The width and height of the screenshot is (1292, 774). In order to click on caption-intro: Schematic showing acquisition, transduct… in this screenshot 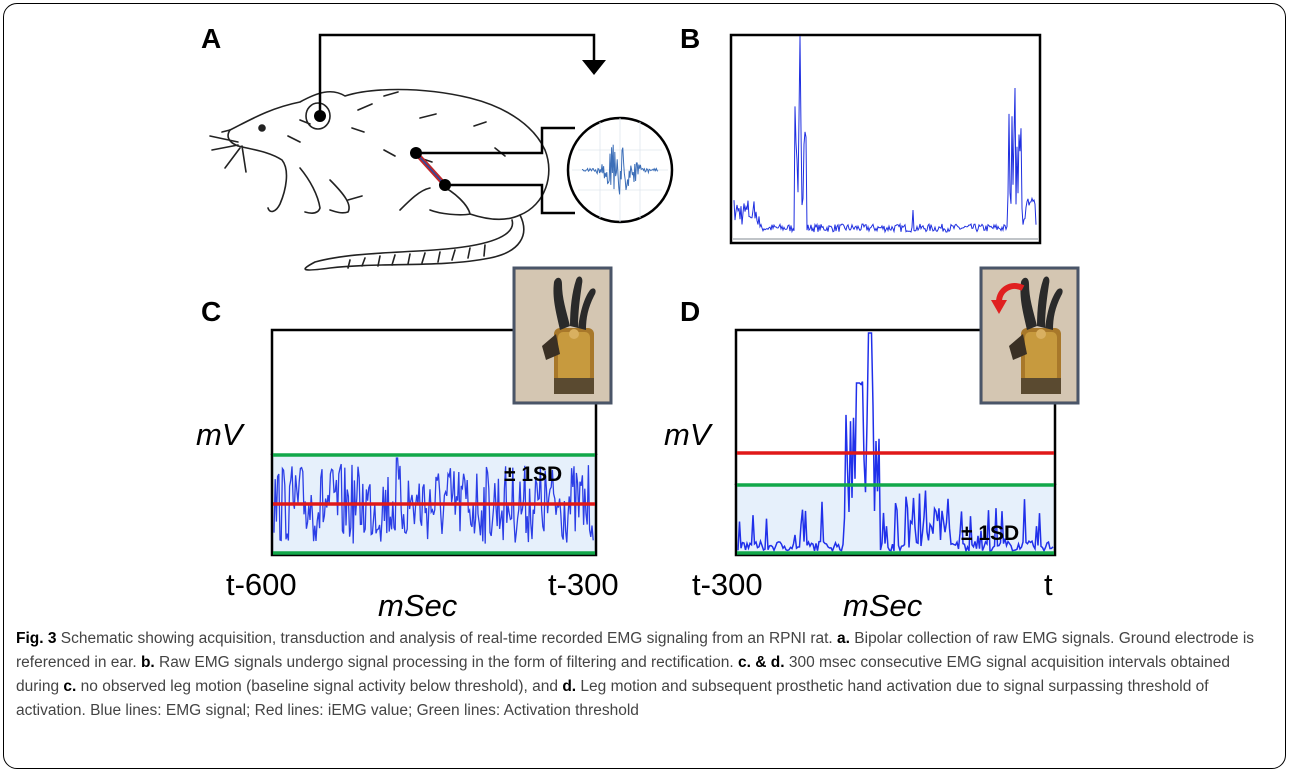, I will do `click(446, 638)`.